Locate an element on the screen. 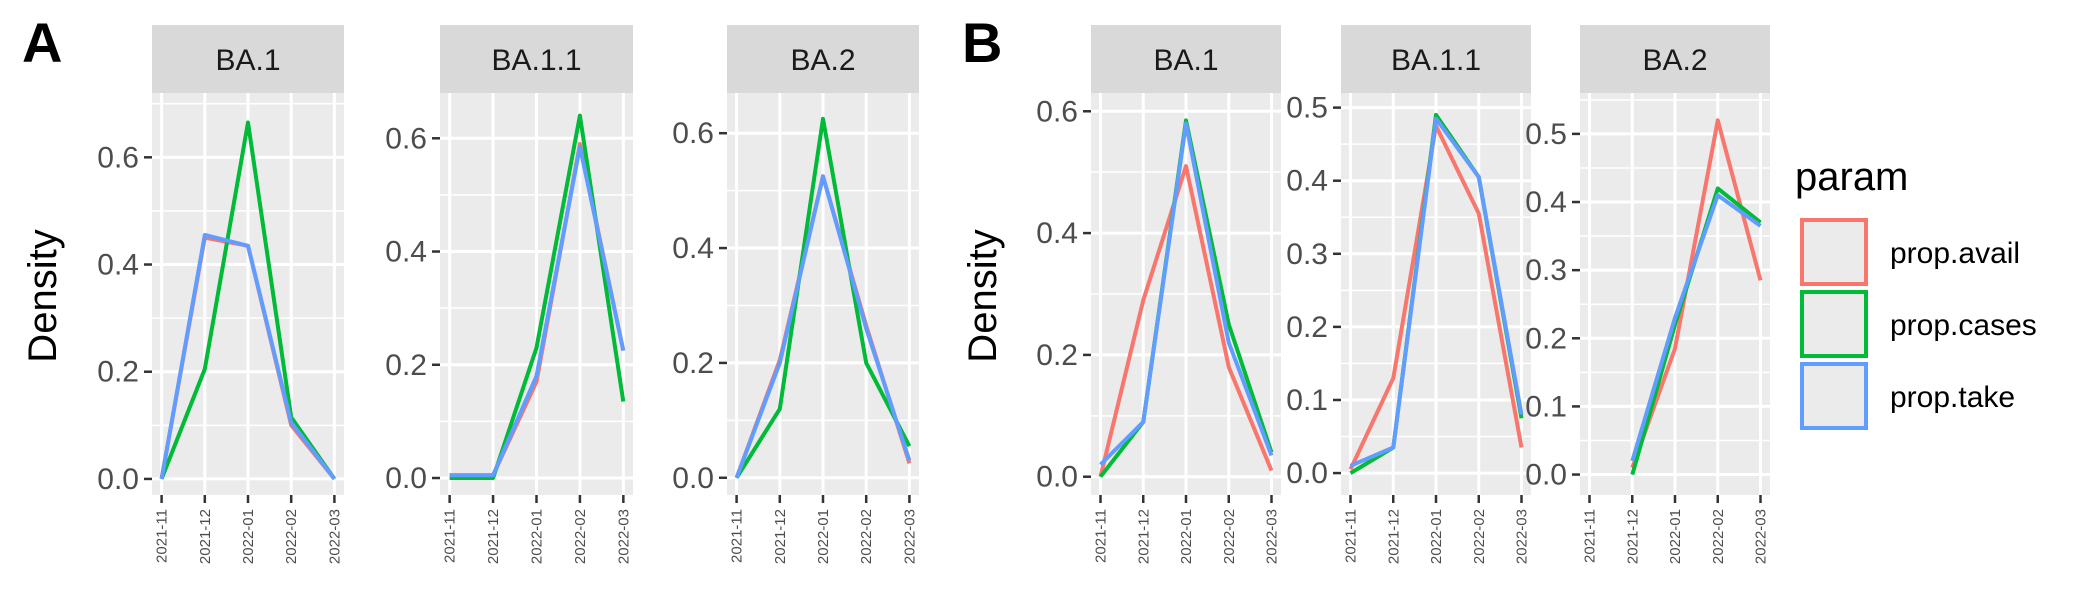  legend: param prop.avail prop.cases prop.take is located at coordinates (1916, 292).